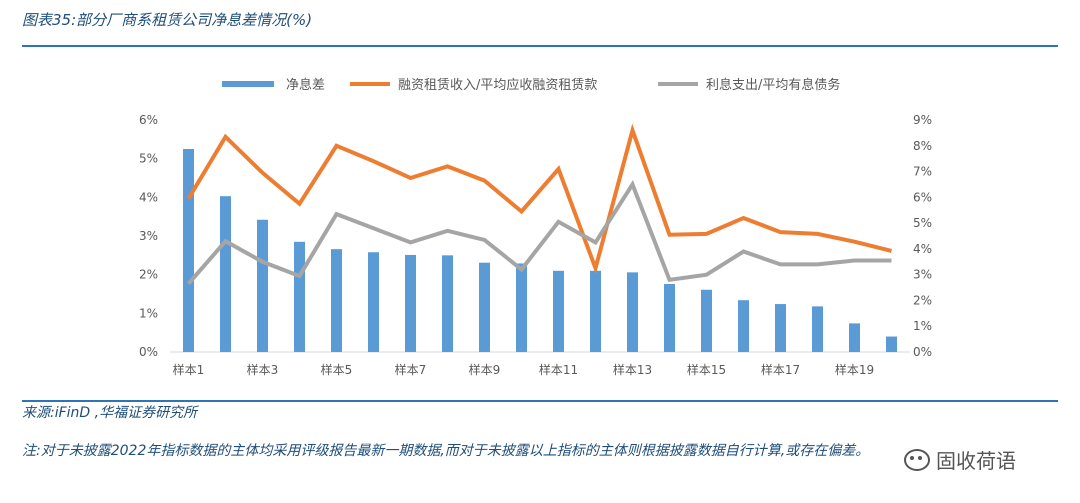  Describe the element at coordinates (539, 232) in the screenshot. I see `line-interest-expense-ratio` at that location.